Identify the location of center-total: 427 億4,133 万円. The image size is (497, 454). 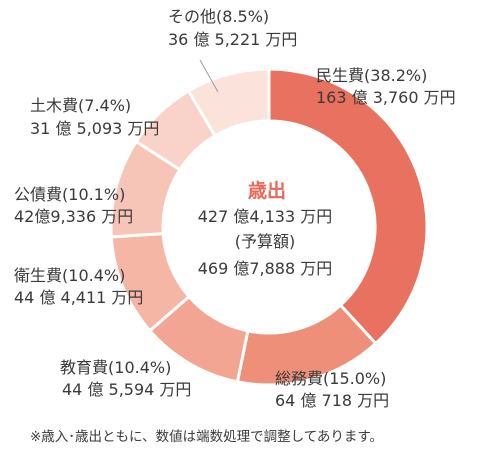
(265, 216).